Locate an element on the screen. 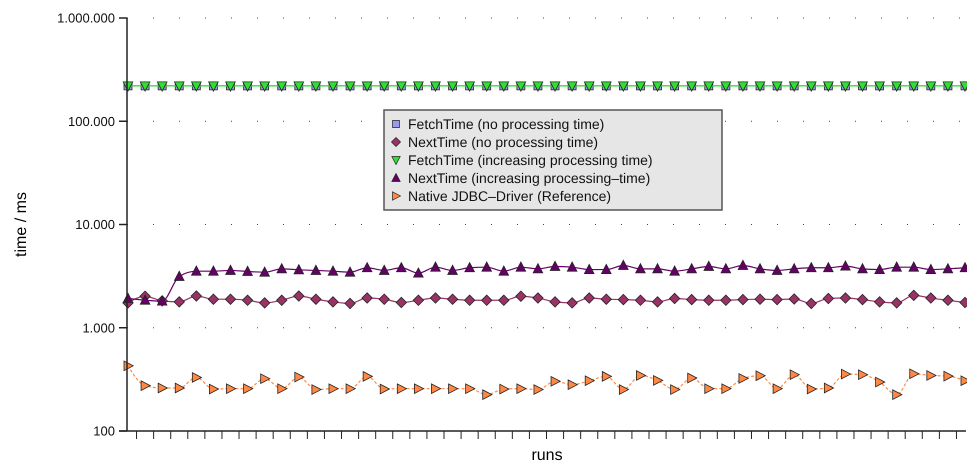  legend-label: FetchTime (increasing processing time) is located at coordinates (530, 160).